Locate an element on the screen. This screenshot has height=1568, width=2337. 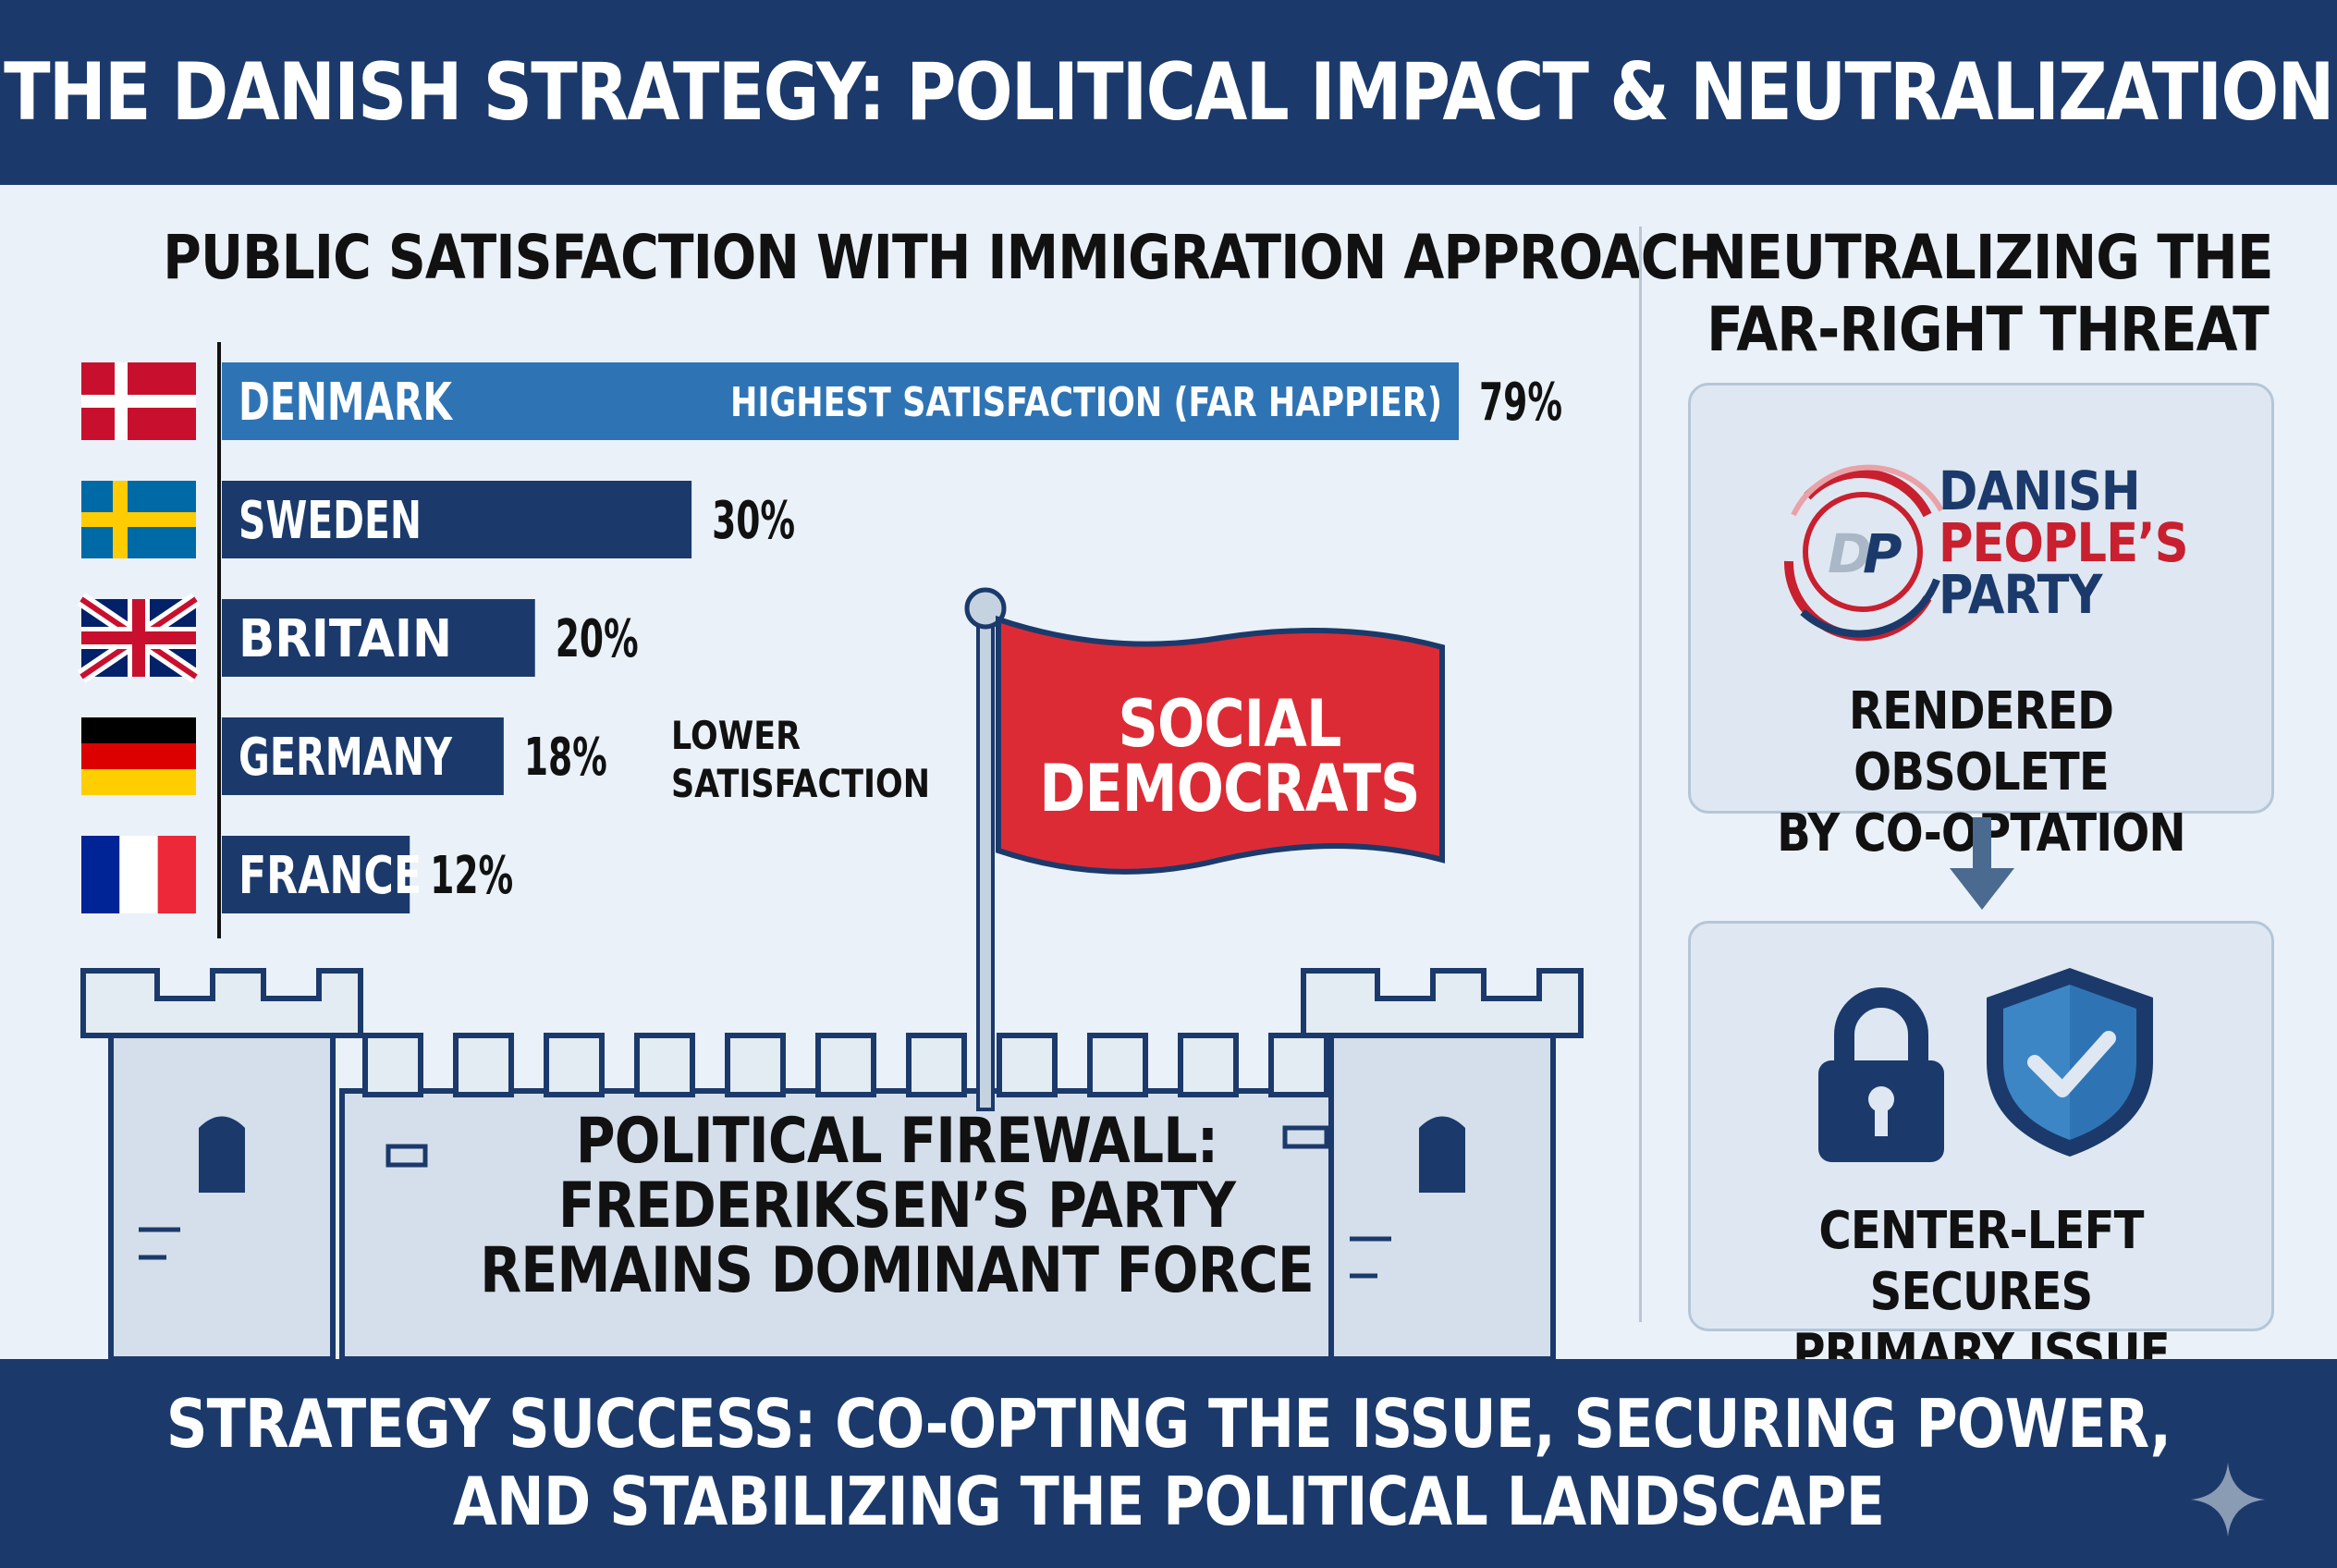
right-title-line2: FAR-RIGHT THREAT is located at coordinates (1988, 329).